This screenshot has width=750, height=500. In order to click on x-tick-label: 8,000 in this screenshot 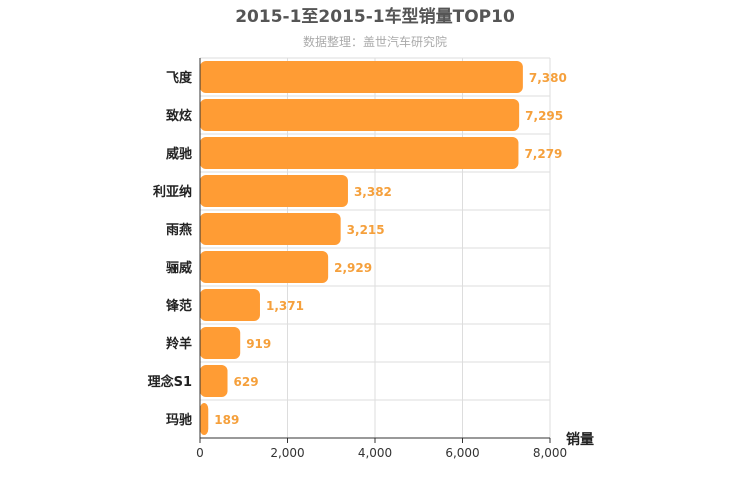, I will do `click(550, 453)`.